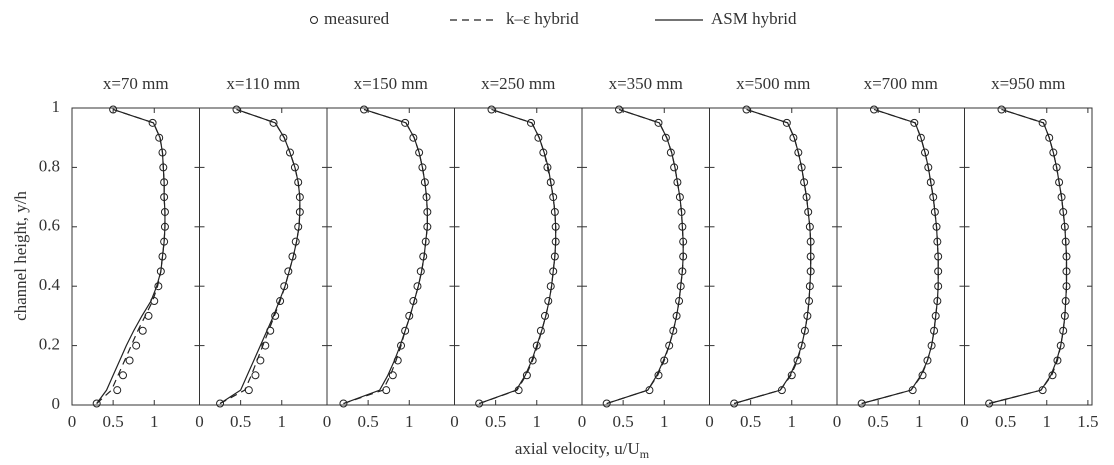 This screenshot has height=465, width=1114. Describe the element at coordinates (901, 83) in the screenshot. I see `panel-title: x=700 mm` at that location.